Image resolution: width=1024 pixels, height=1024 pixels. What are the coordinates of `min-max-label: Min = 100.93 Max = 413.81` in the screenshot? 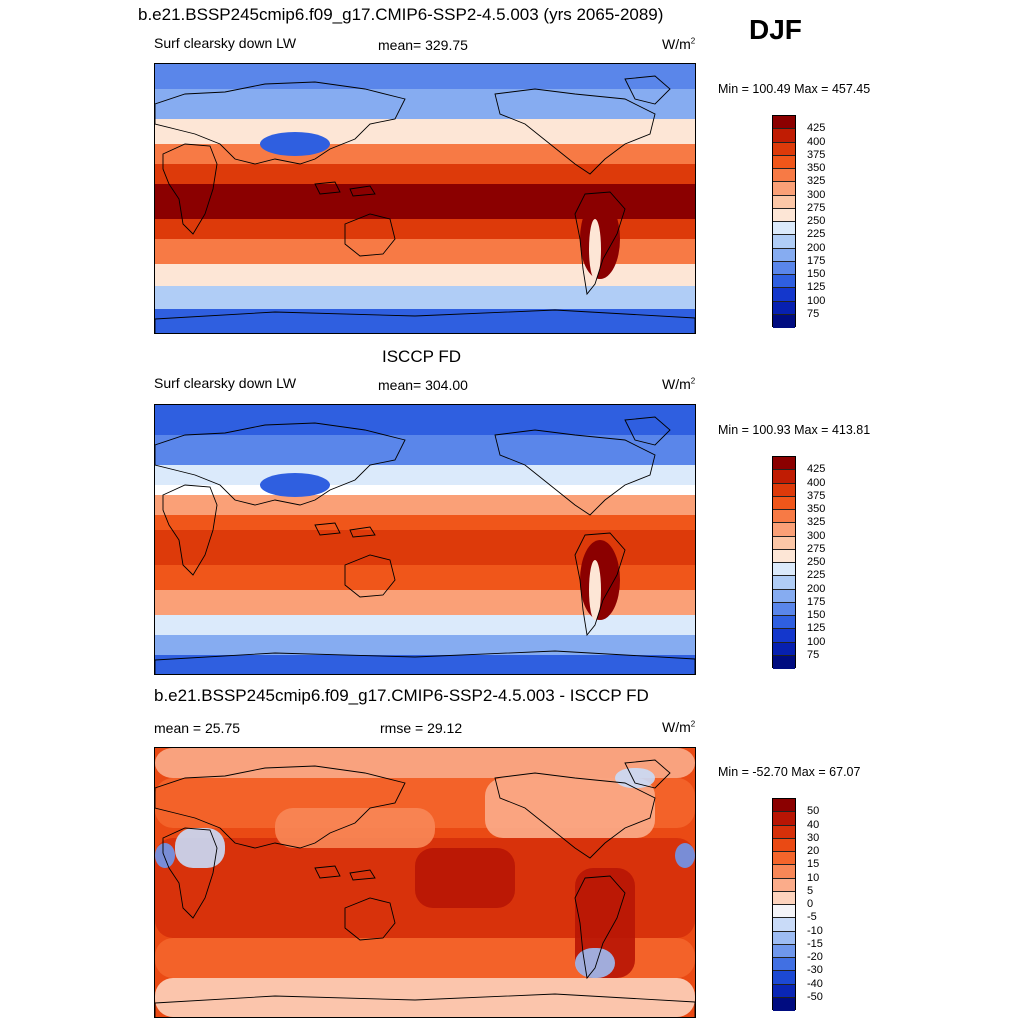 It's located at (794, 430).